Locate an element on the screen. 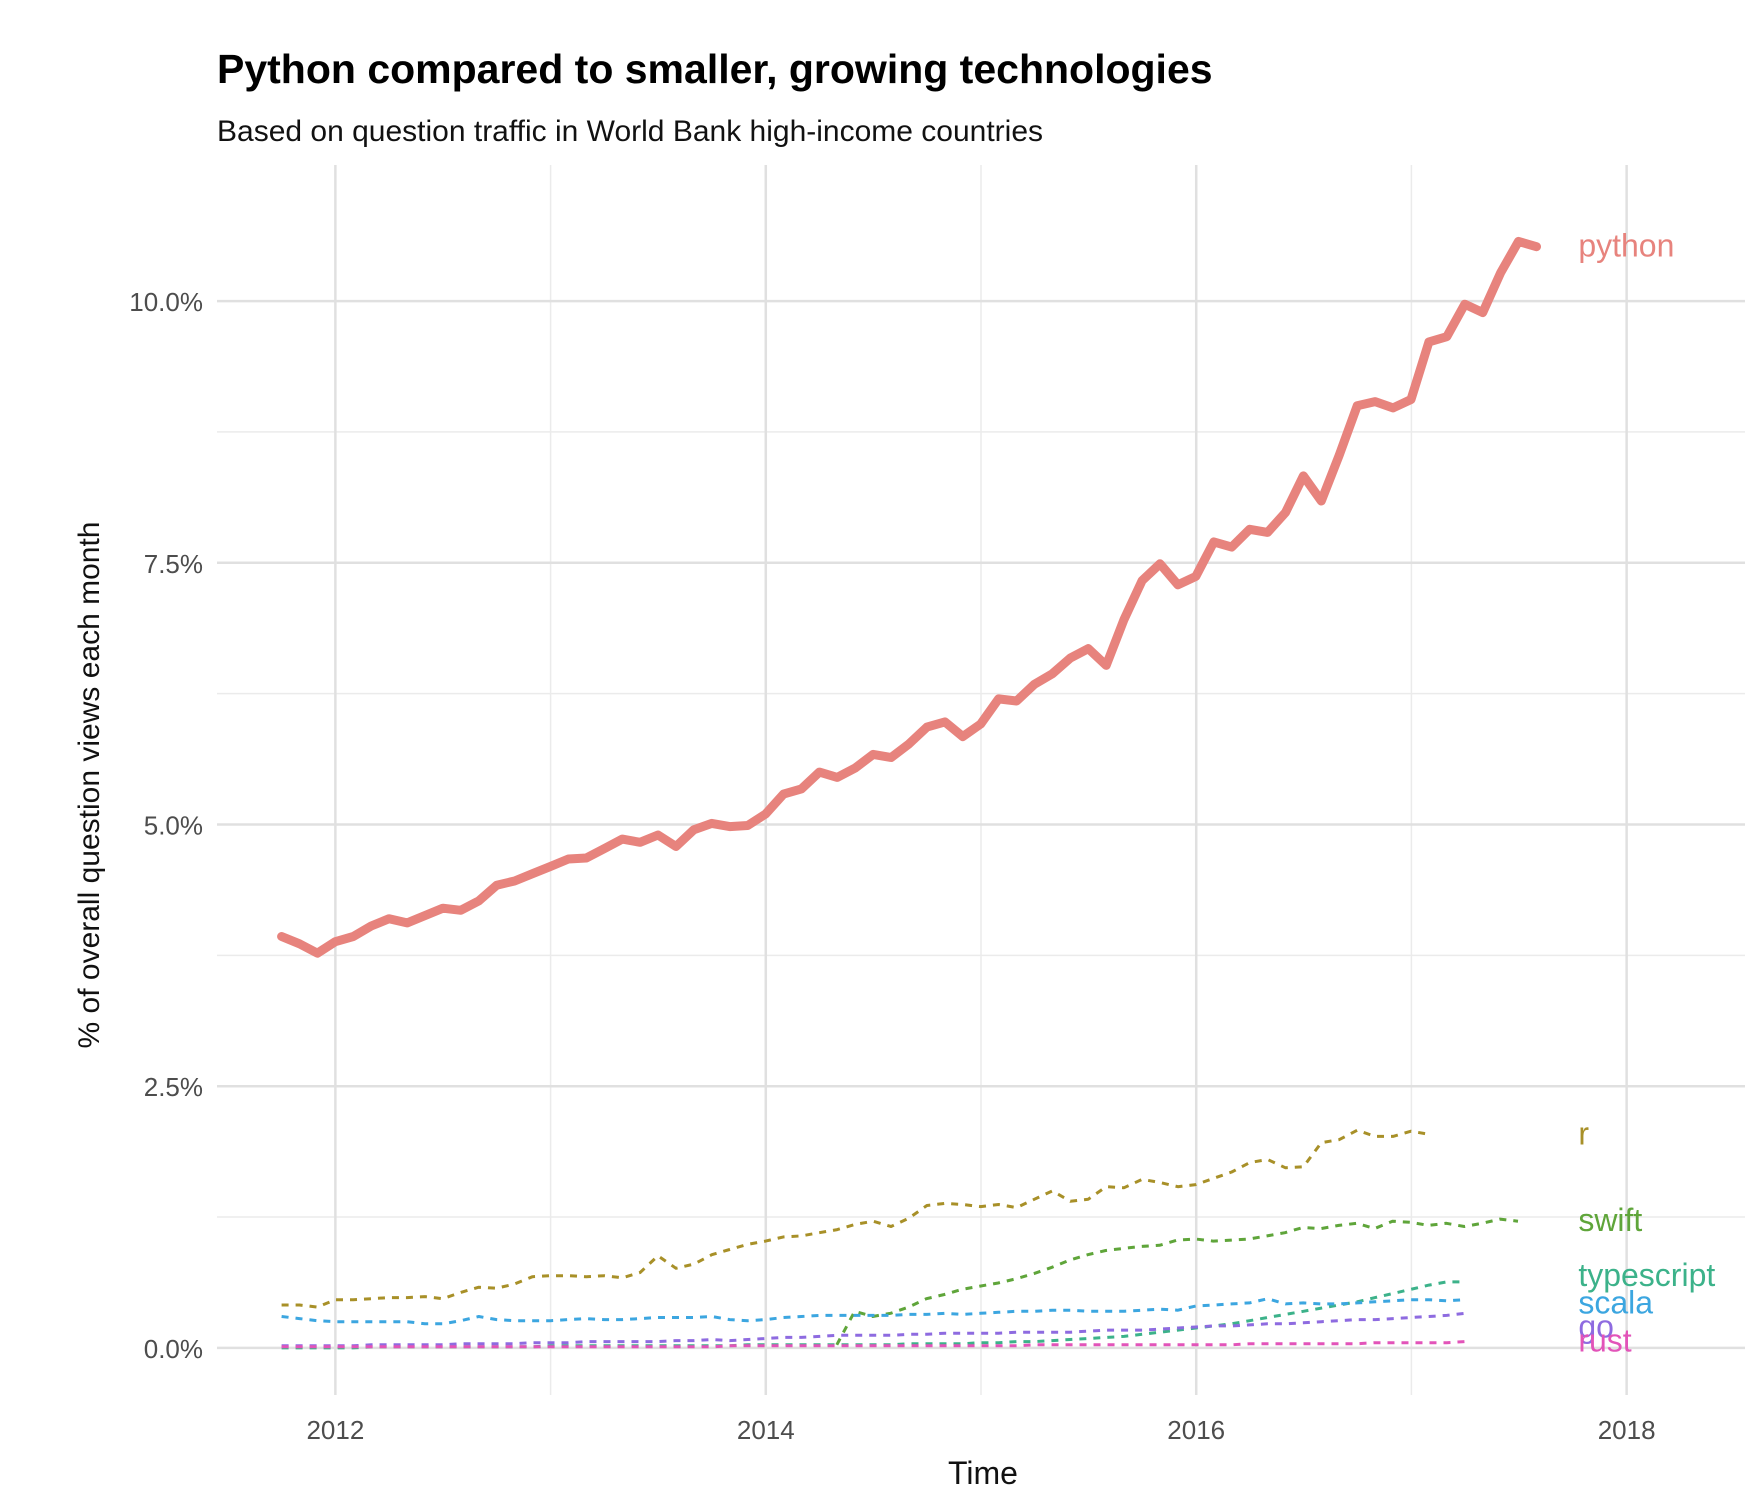  y-tick-label: 2.5% is located at coordinates (173, 1087).